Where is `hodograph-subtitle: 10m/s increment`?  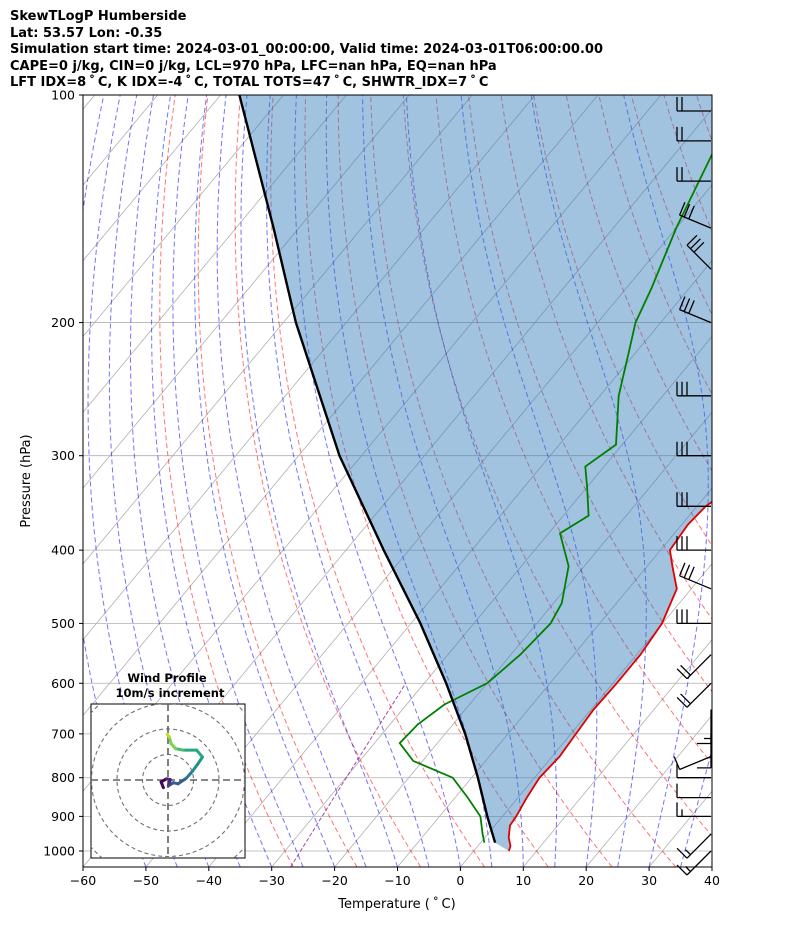 hodograph-subtitle: 10m/s increment is located at coordinates (170, 693).